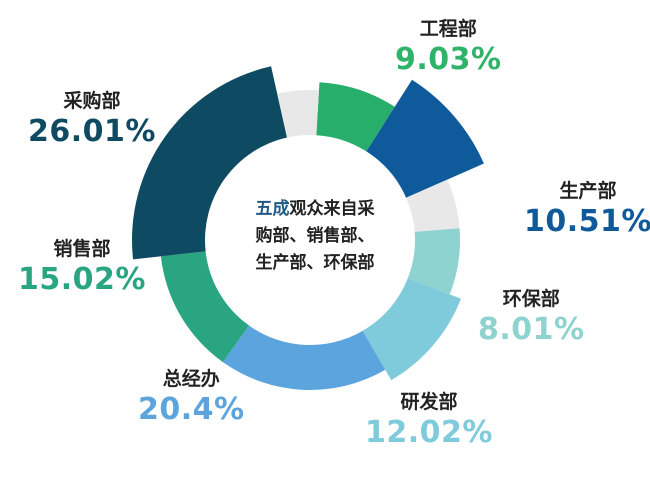  I want to click on label-pct-general-office: 20.4%, so click(191, 409).